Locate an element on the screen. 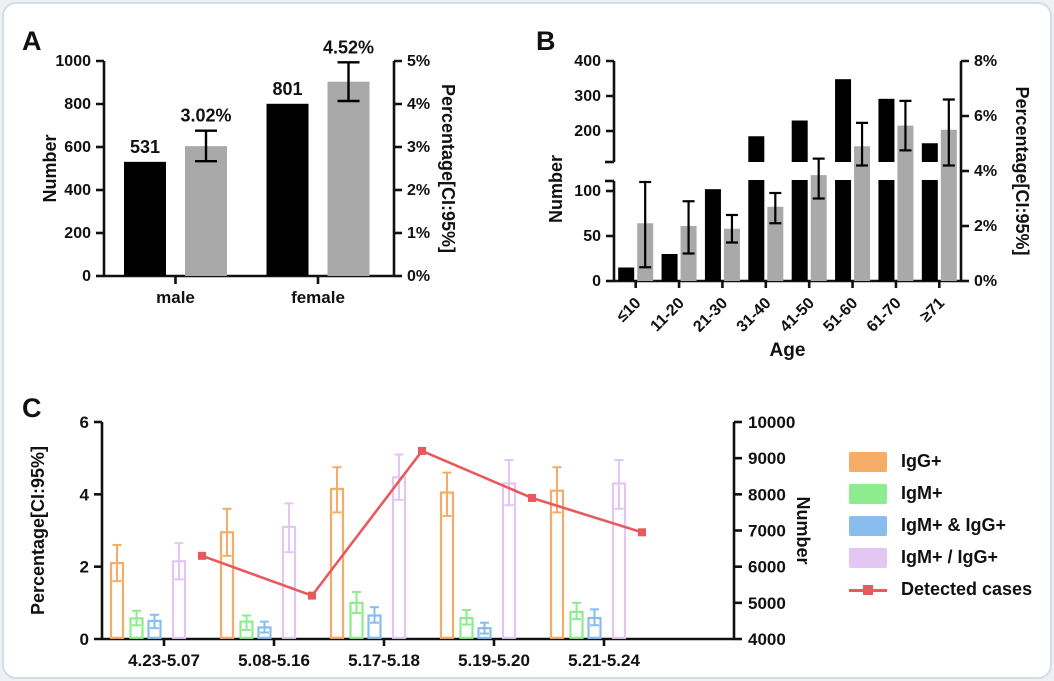 Image resolution: width=1054 pixels, height=681 pixels. panel-c-letter: C is located at coordinates (32, 408).